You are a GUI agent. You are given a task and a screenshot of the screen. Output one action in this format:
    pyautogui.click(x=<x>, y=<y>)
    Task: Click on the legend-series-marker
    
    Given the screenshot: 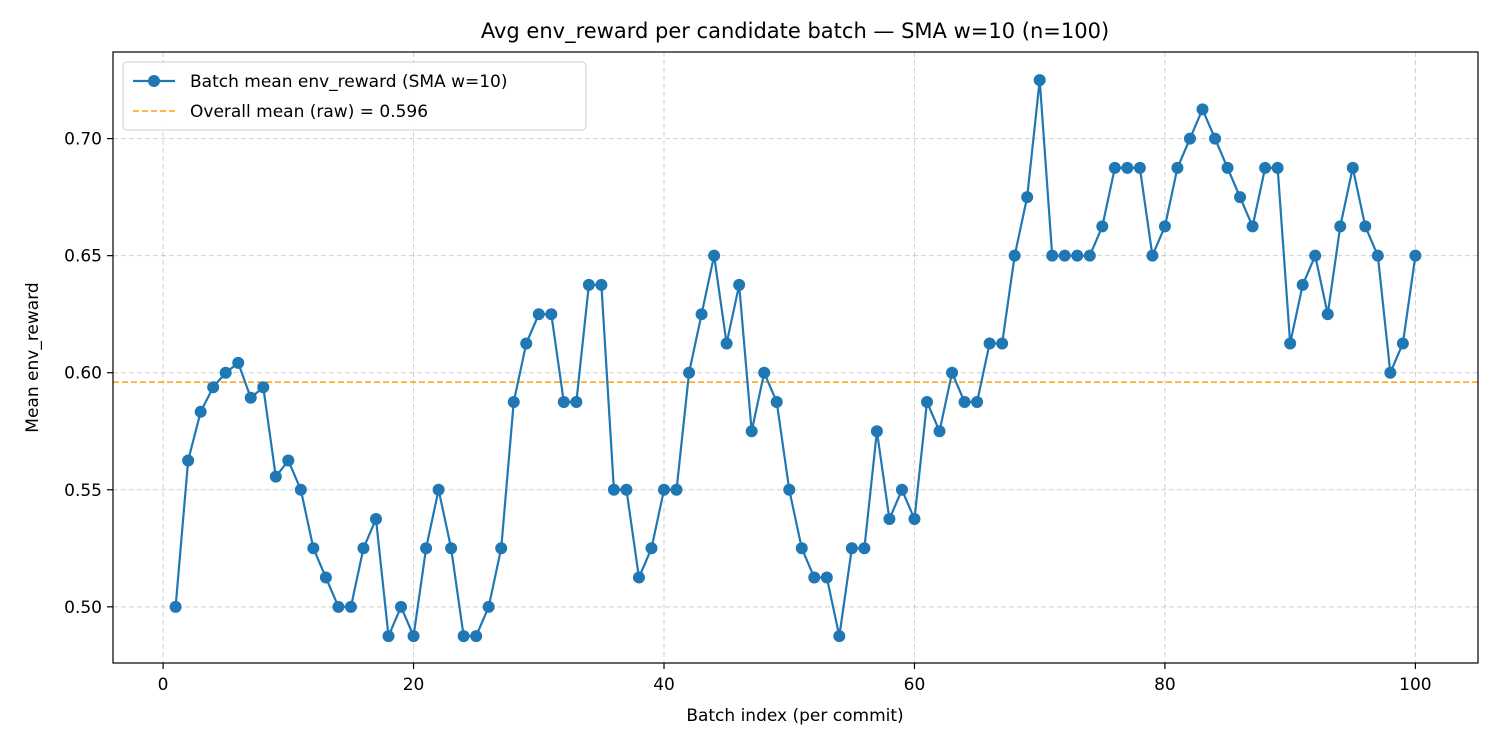 What is the action you would take?
    pyautogui.click(x=154, y=81)
    